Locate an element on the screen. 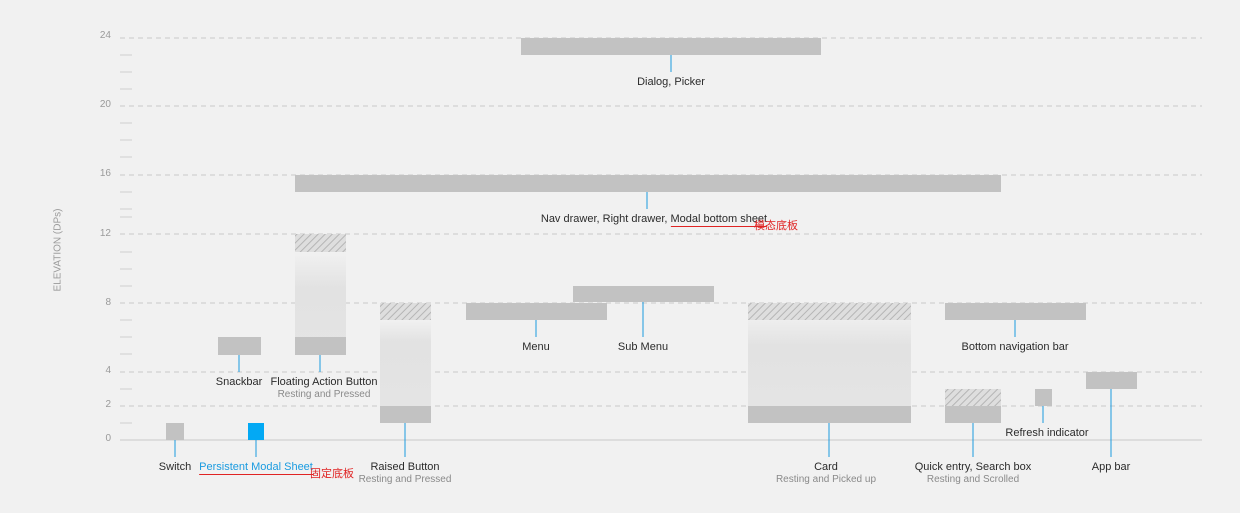 The image size is (1240, 513). sub-menu-bar is located at coordinates (643, 294).